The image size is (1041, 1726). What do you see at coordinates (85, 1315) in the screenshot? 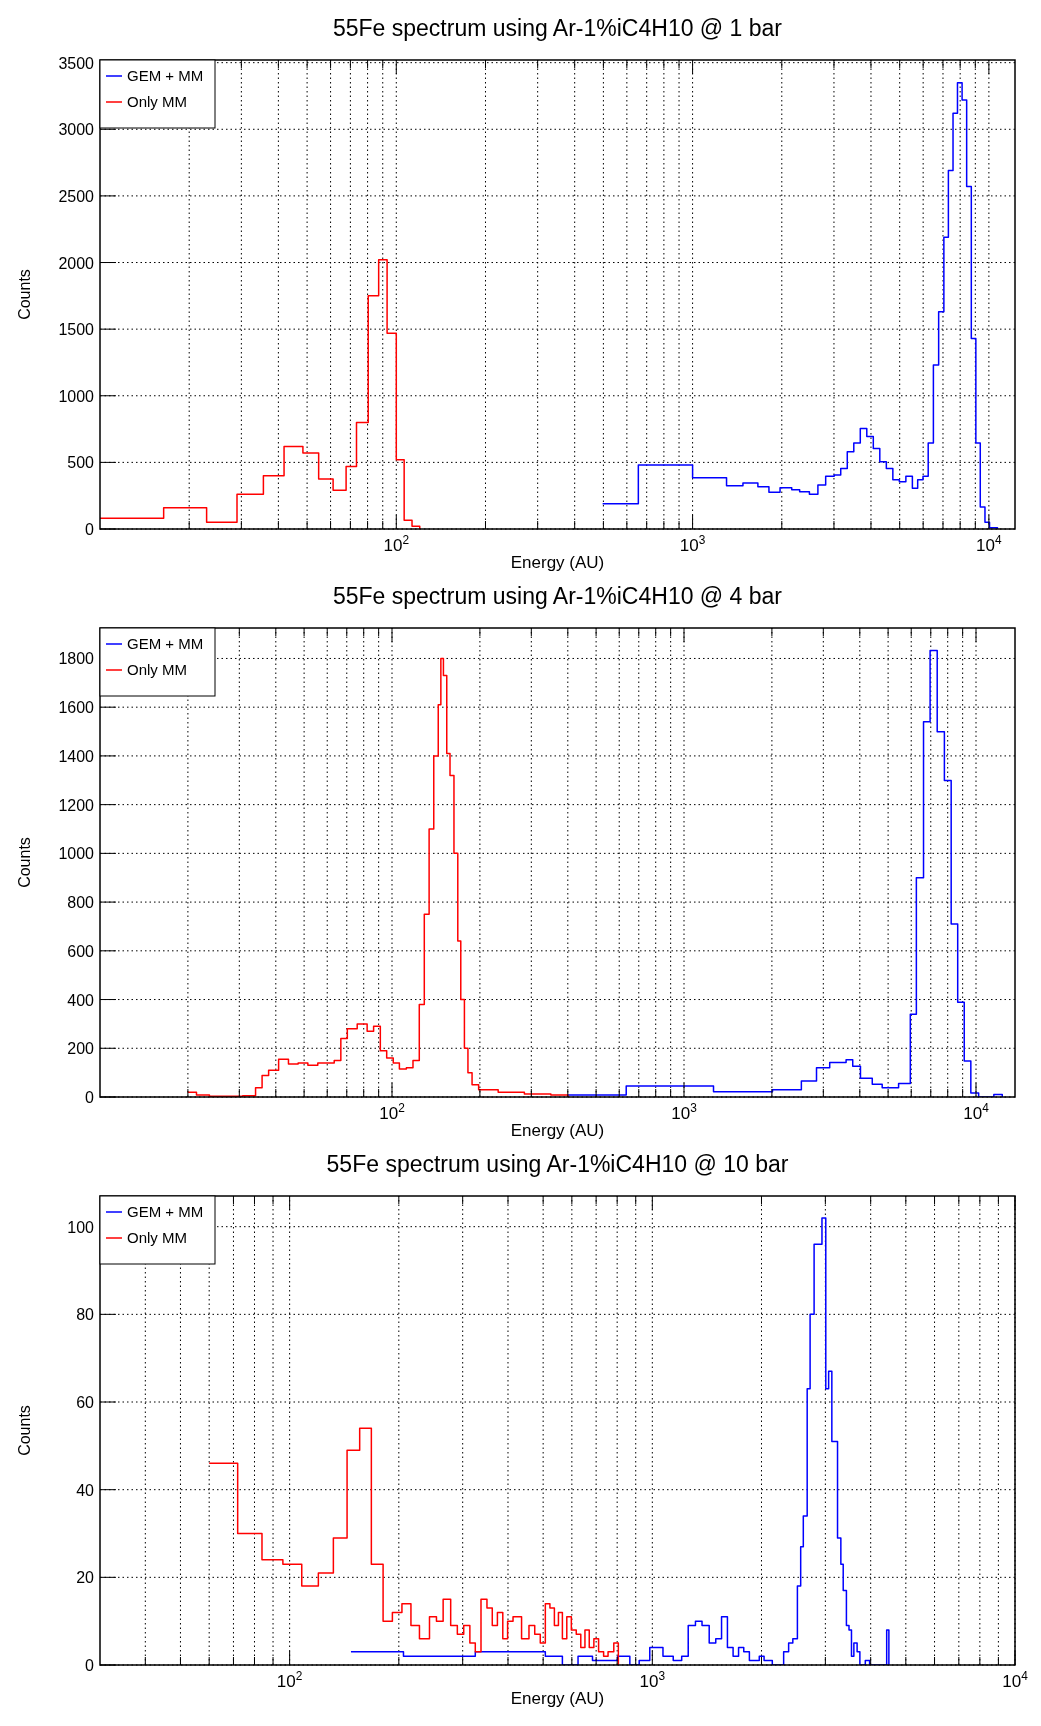
I see `y-tick-label: 80` at bounding box center [85, 1315].